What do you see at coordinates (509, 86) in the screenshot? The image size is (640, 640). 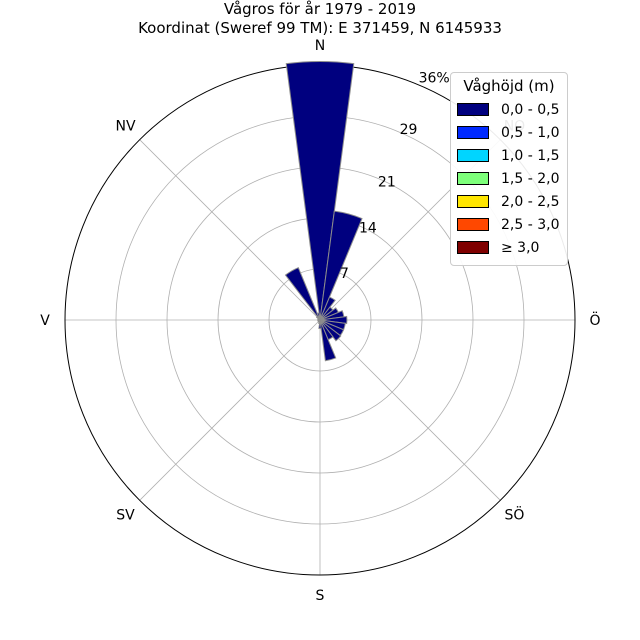 I see `legend-title: Våghöjd (m)` at bounding box center [509, 86].